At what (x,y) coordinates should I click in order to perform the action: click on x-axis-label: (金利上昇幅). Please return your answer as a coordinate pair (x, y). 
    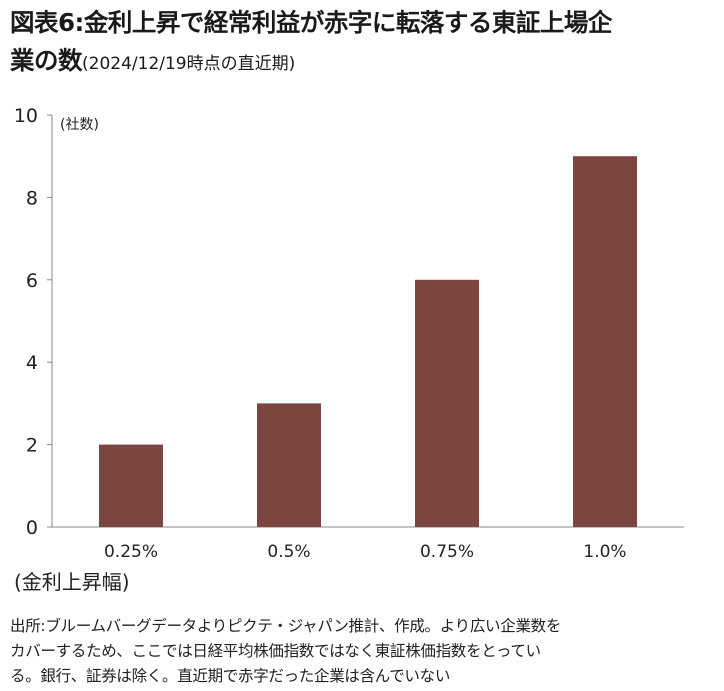
    Looking at the image, I should click on (72, 582).